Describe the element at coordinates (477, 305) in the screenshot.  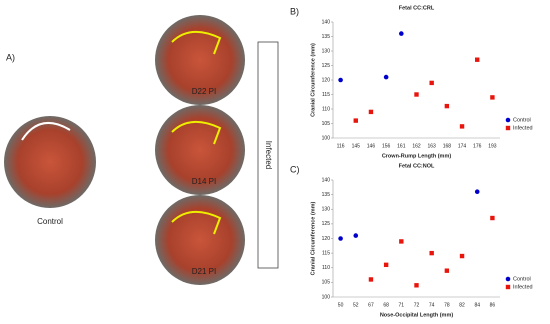
I see `x-tick-label: 84` at that location.